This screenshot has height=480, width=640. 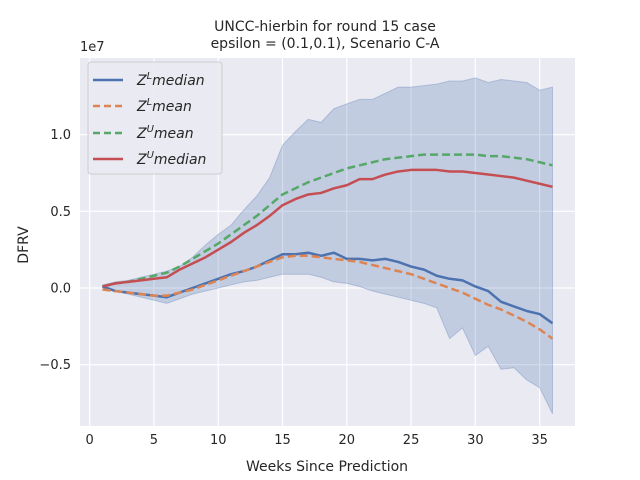 I want to click on legend: ZLmedian ZLmean ZUmean ZUmedian, so click(x=155, y=118).